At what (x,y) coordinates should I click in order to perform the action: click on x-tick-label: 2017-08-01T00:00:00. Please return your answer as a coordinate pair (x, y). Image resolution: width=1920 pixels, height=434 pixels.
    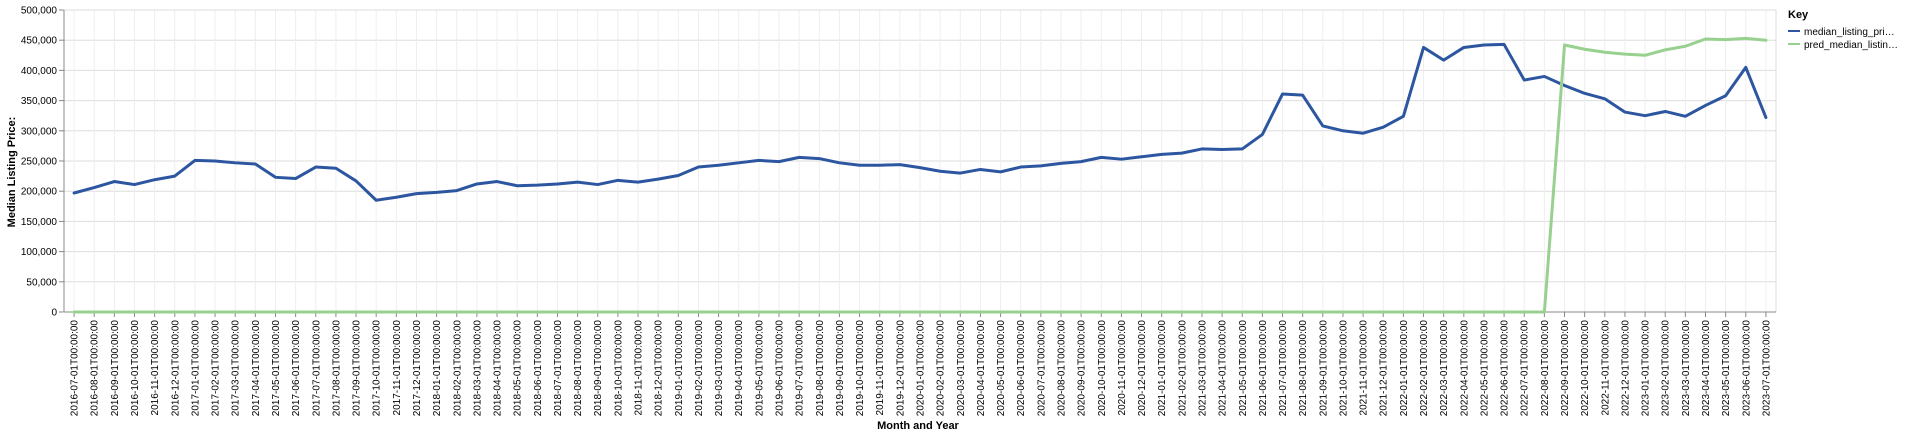
    Looking at the image, I should click on (336, 368).